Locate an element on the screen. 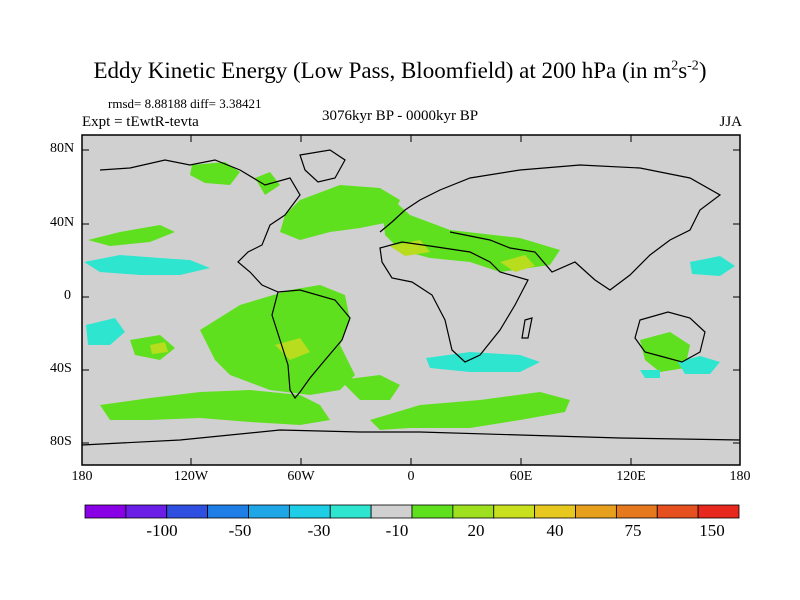 This screenshot has height=600, width=800. coast-australia is located at coordinates (670, 337).